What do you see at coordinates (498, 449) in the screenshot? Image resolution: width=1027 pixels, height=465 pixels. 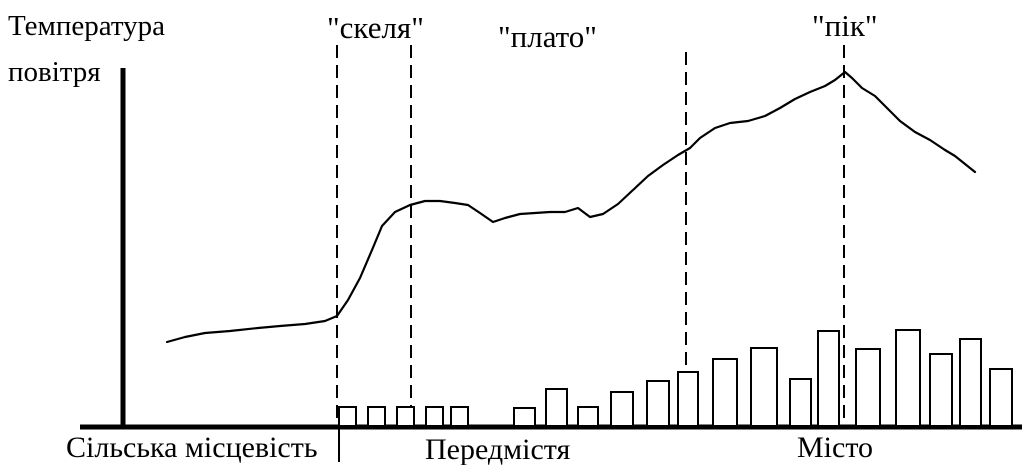 I see `region-label-suburb: Передмістя` at bounding box center [498, 449].